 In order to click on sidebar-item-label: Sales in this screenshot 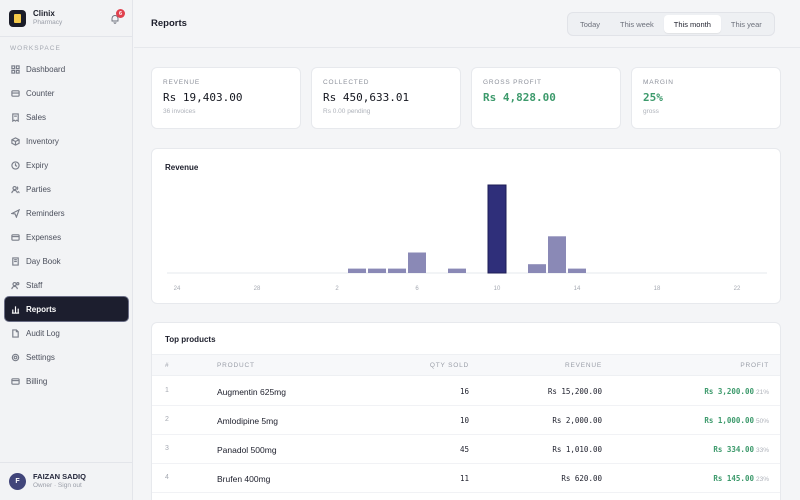, I will do `click(36, 117)`.